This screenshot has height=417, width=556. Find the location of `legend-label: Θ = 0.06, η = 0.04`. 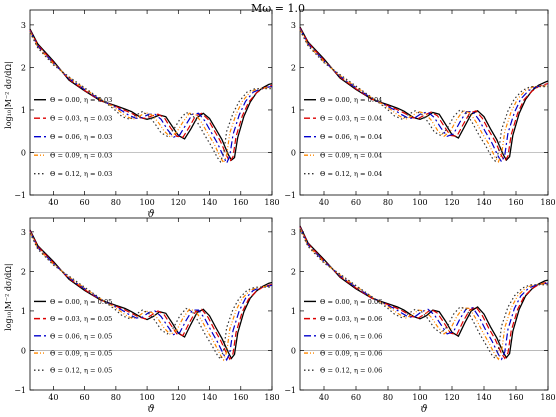

legend-label: Θ = 0.06, η = 0.04 is located at coordinates (351, 137).